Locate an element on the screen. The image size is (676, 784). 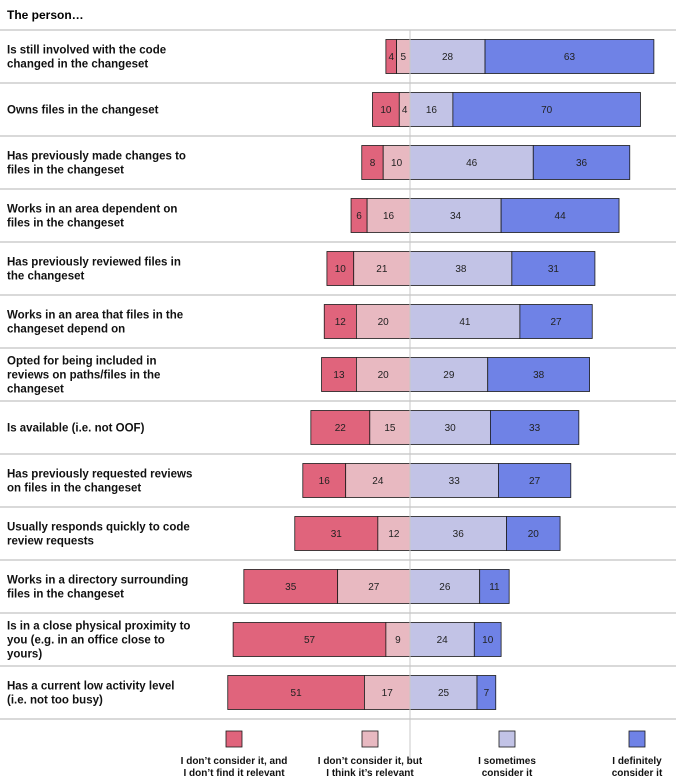
row-label: changed in the changeset is located at coordinates (77, 65).